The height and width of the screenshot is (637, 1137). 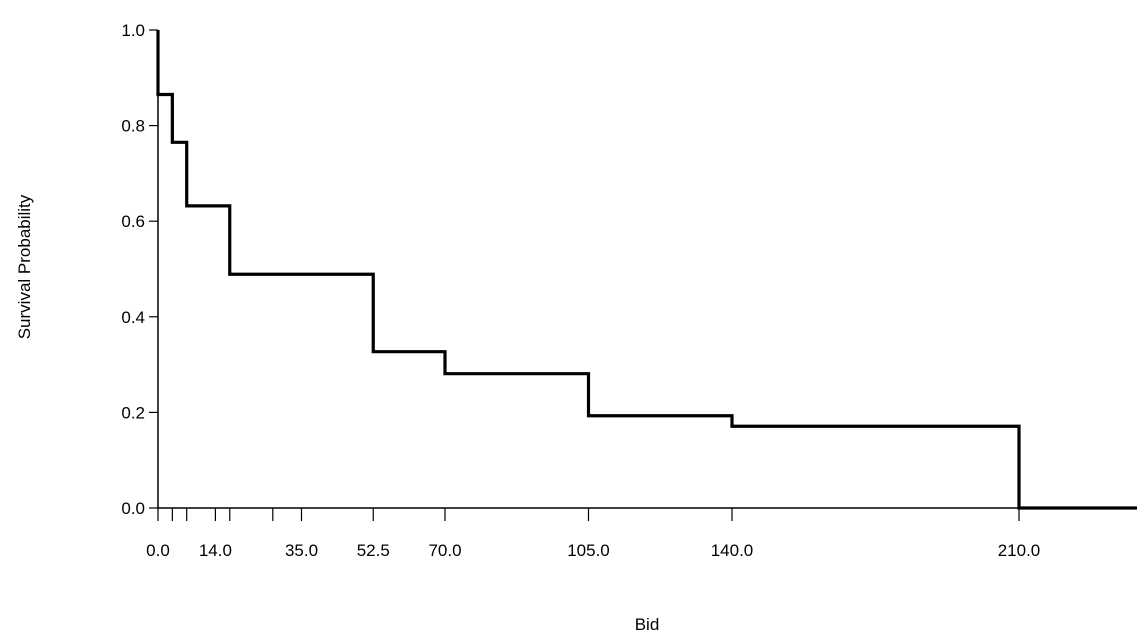 I want to click on y-axis: 0.0 0.2 0.4 0.6 0.8 1.0, so click(x=139, y=269).